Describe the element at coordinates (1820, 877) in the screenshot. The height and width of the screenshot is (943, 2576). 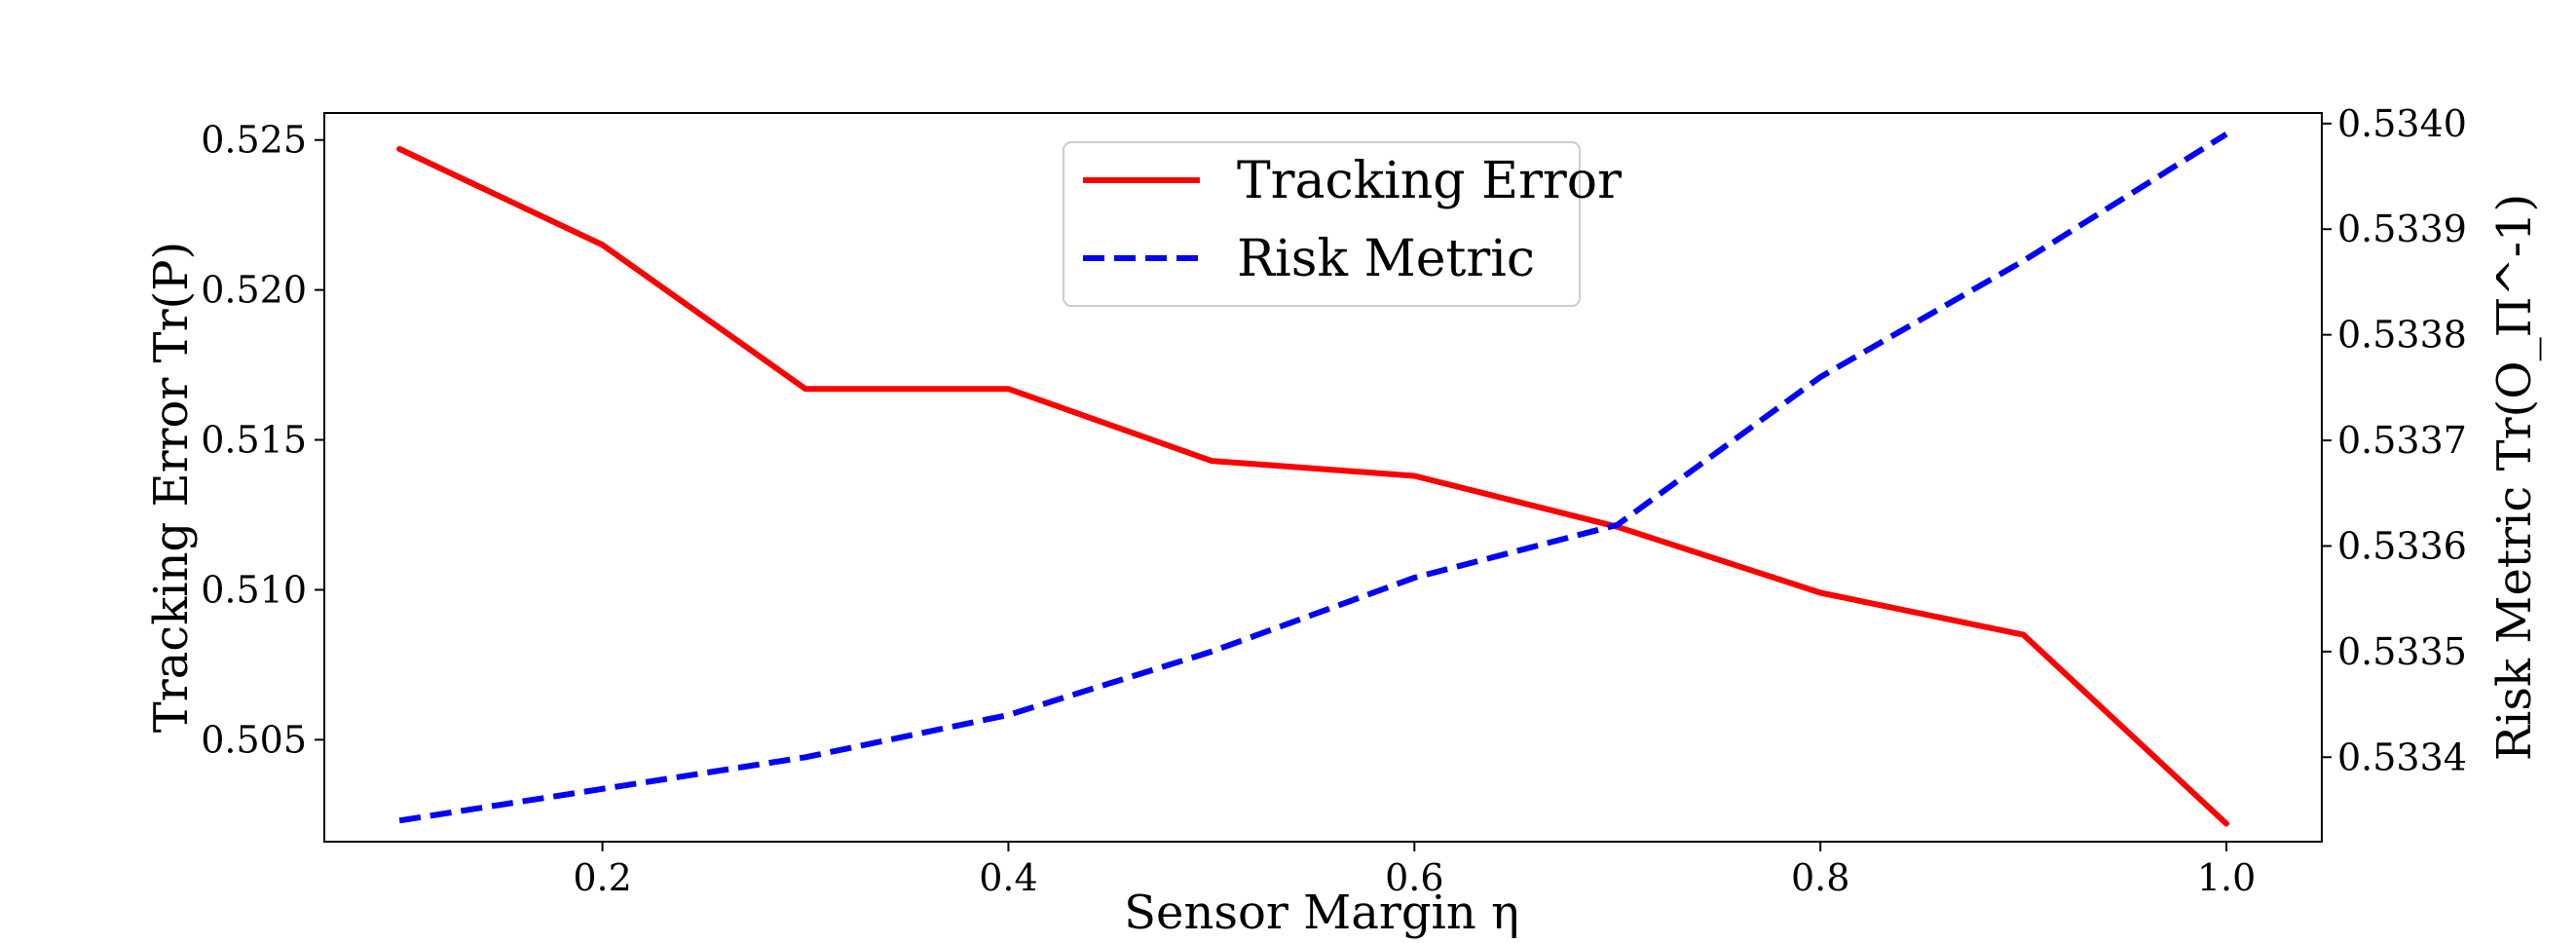
I see `x-tick-label: 0.8` at that location.